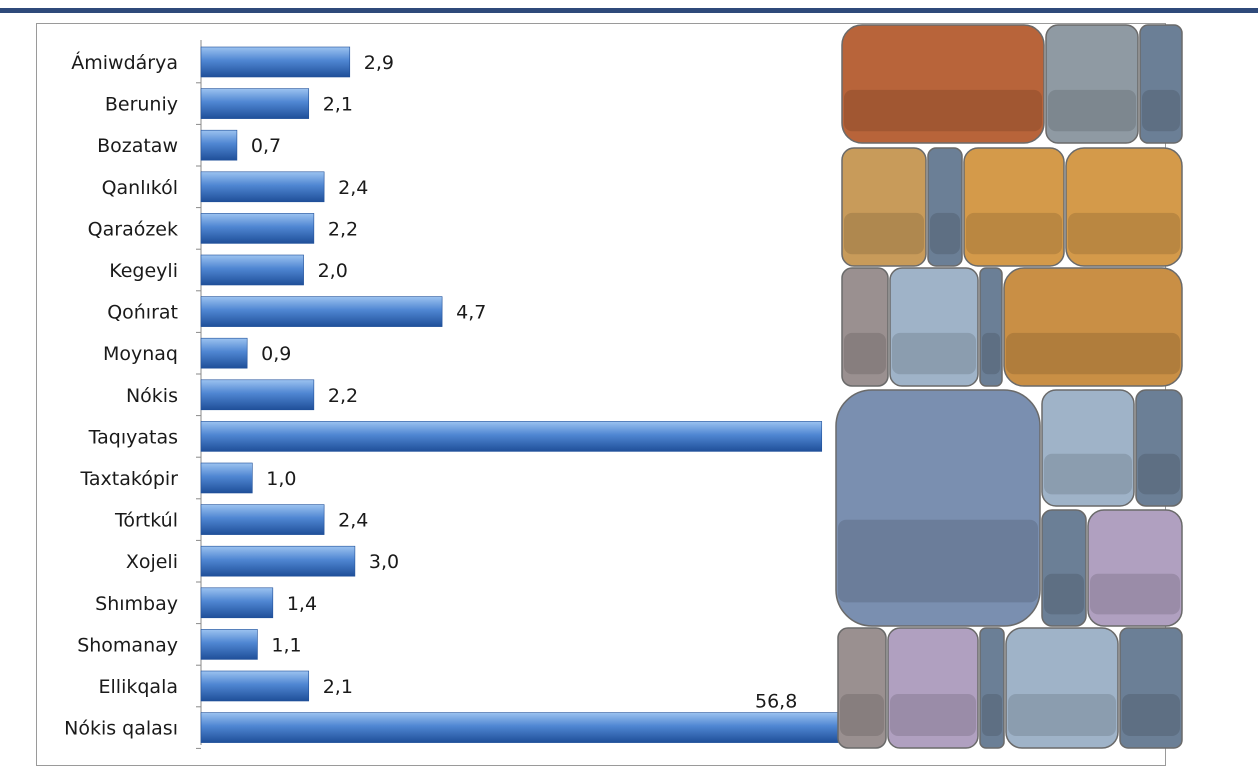 The width and height of the screenshot is (1258, 769). What do you see at coordinates (333, 271) in the screenshot?
I see `data-label: 2,0` at bounding box center [333, 271].